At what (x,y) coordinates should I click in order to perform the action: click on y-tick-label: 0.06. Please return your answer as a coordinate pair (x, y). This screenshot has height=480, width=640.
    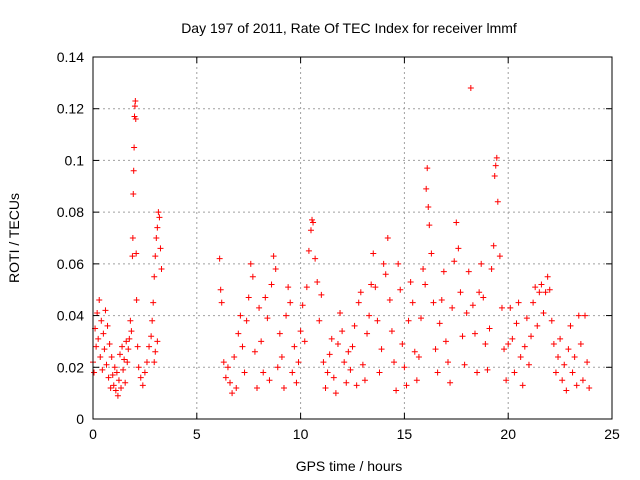
    Looking at the image, I should click on (70, 264).